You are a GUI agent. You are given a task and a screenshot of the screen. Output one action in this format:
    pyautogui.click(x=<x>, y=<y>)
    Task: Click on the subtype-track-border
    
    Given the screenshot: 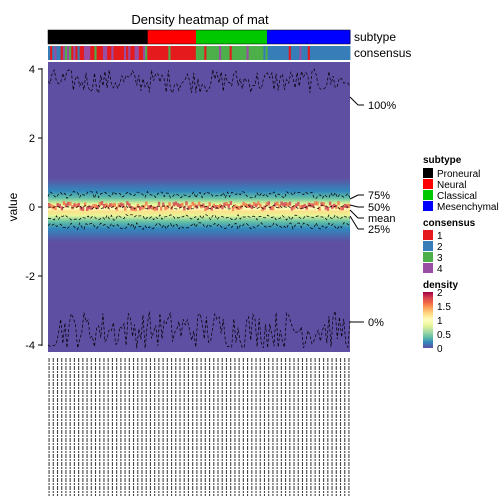 What is the action you would take?
    pyautogui.click(x=199, y=37)
    